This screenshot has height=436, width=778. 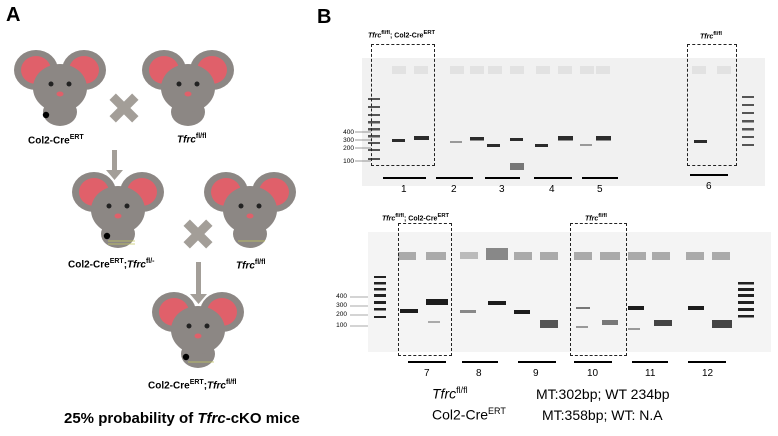 I want to click on lane-5: 5, so click(x=600, y=189).